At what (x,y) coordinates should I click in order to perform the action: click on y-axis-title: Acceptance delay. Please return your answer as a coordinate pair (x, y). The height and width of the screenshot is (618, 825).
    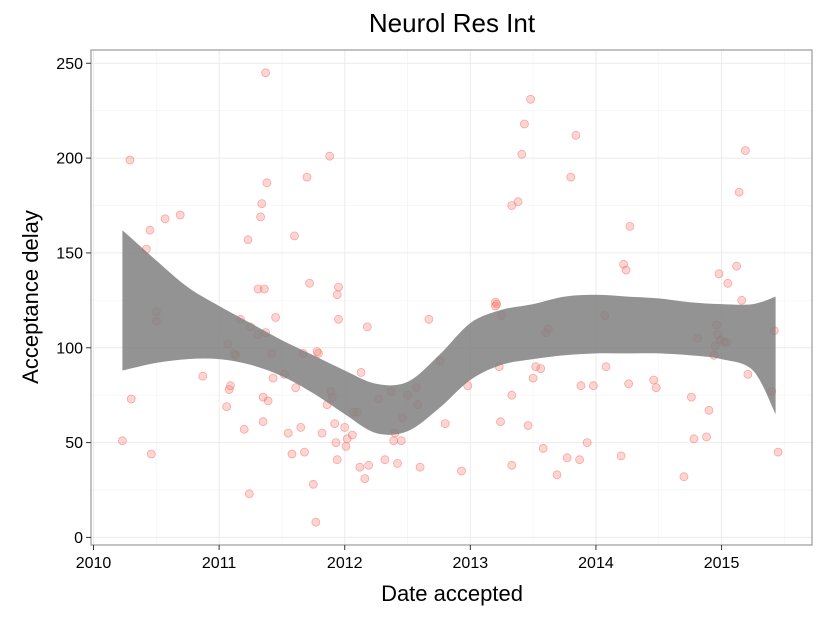
    Looking at the image, I should click on (30, 297).